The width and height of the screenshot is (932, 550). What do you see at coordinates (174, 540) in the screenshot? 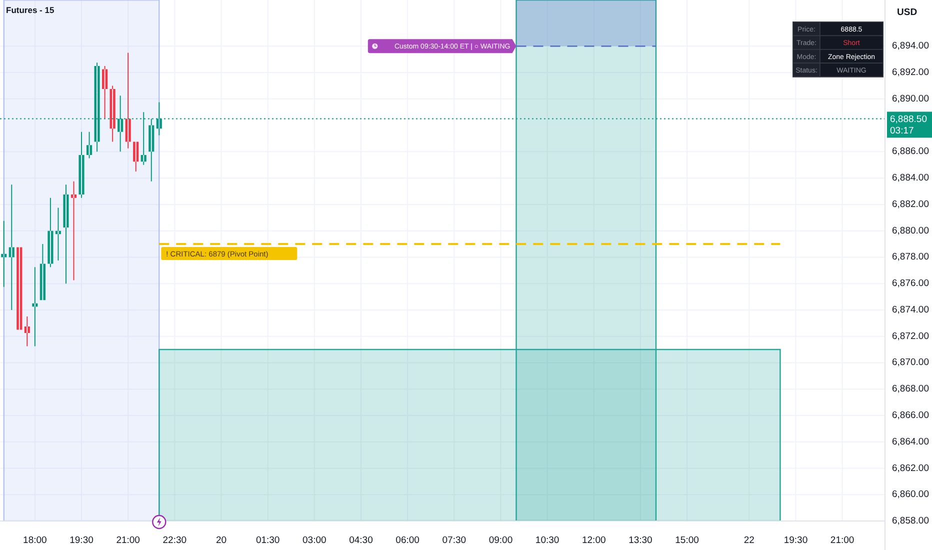
I see `x-tick-label: 22:30` at bounding box center [174, 540].